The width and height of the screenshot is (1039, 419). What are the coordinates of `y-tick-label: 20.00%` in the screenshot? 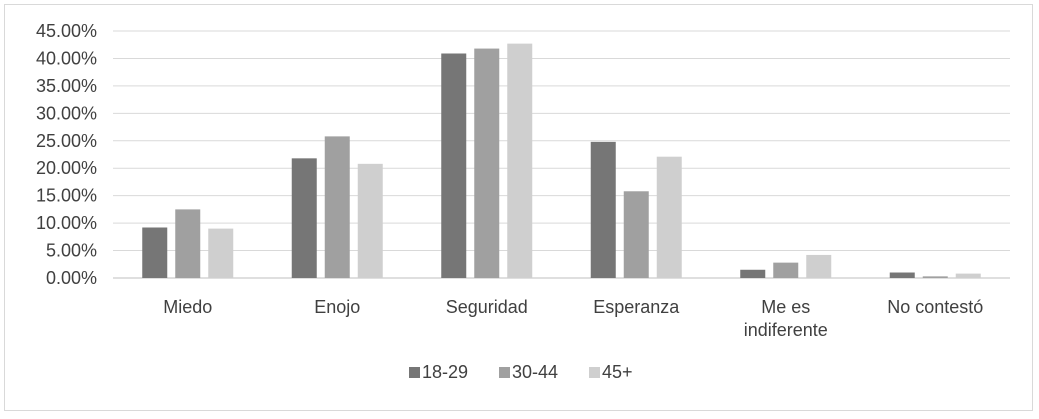 It's located at (66, 168).